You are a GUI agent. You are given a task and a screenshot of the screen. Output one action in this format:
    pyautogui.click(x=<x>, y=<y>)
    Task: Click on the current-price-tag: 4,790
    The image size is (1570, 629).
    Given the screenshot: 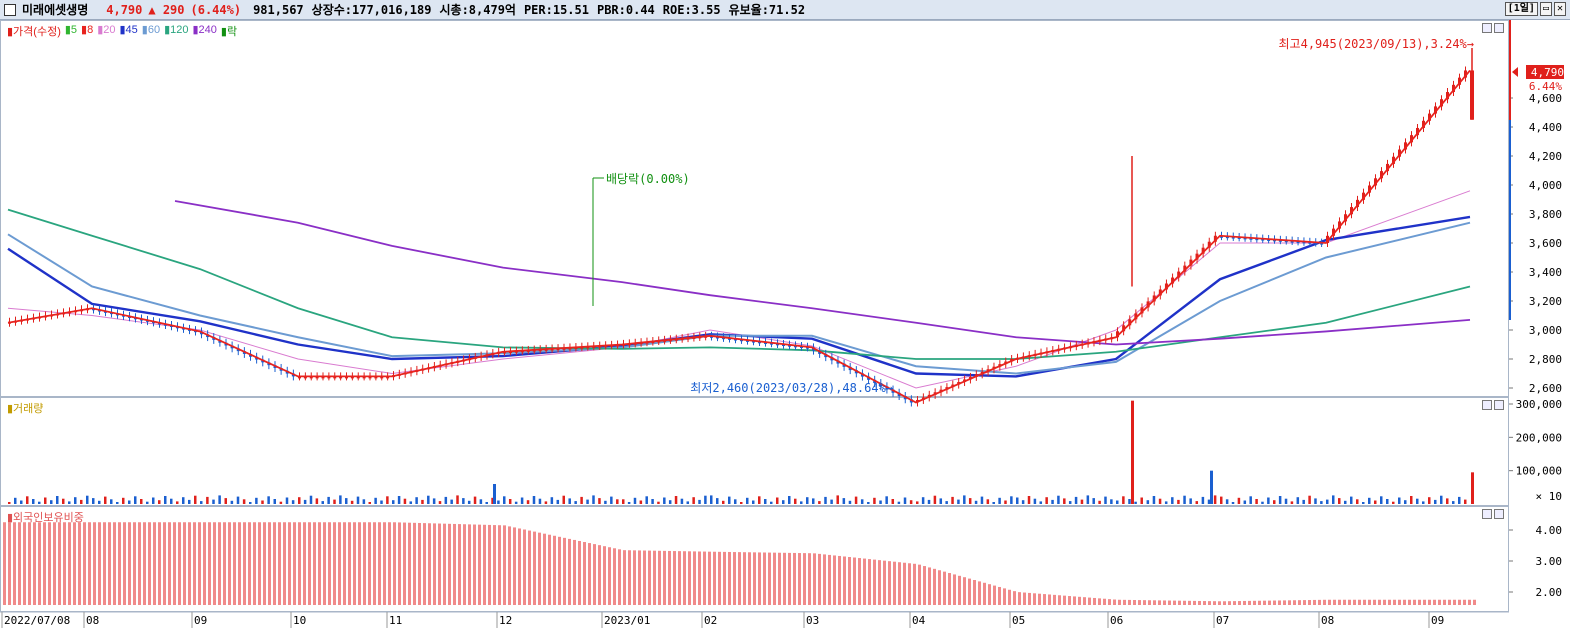 What is the action you would take?
    pyautogui.click(x=1547, y=72)
    